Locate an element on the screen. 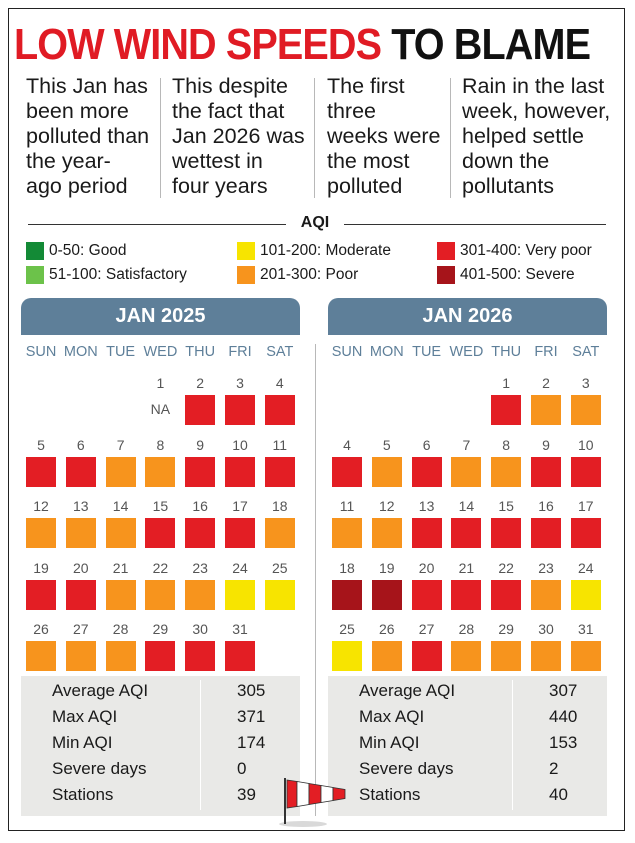 The image size is (635, 843). day-number: 28 is located at coordinates (120, 629).